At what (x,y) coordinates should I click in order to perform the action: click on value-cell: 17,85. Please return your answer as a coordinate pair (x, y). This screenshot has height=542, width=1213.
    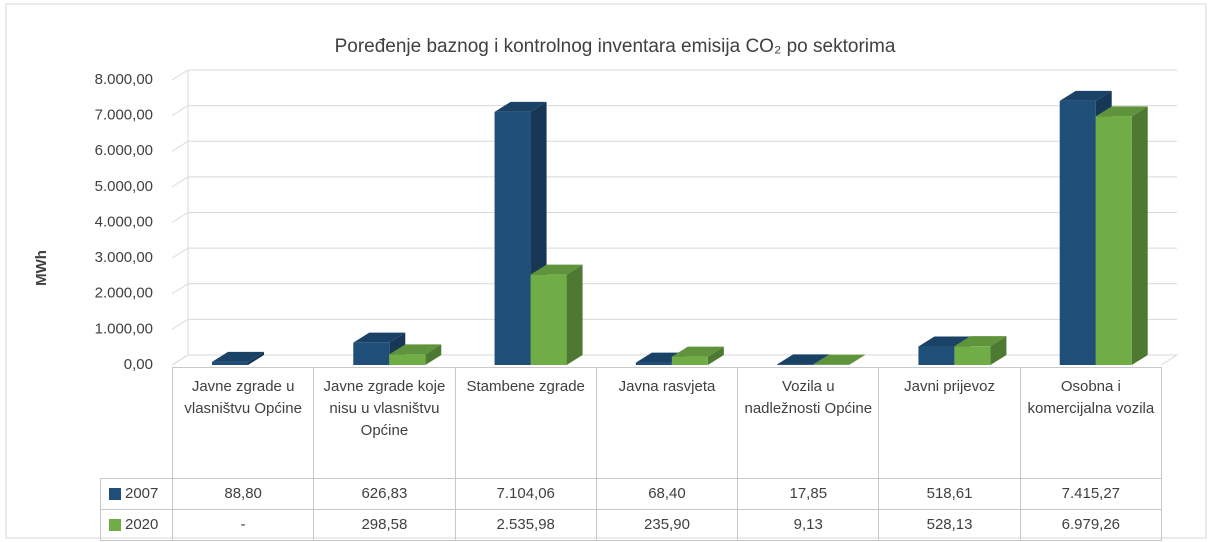
    Looking at the image, I should click on (808, 494).